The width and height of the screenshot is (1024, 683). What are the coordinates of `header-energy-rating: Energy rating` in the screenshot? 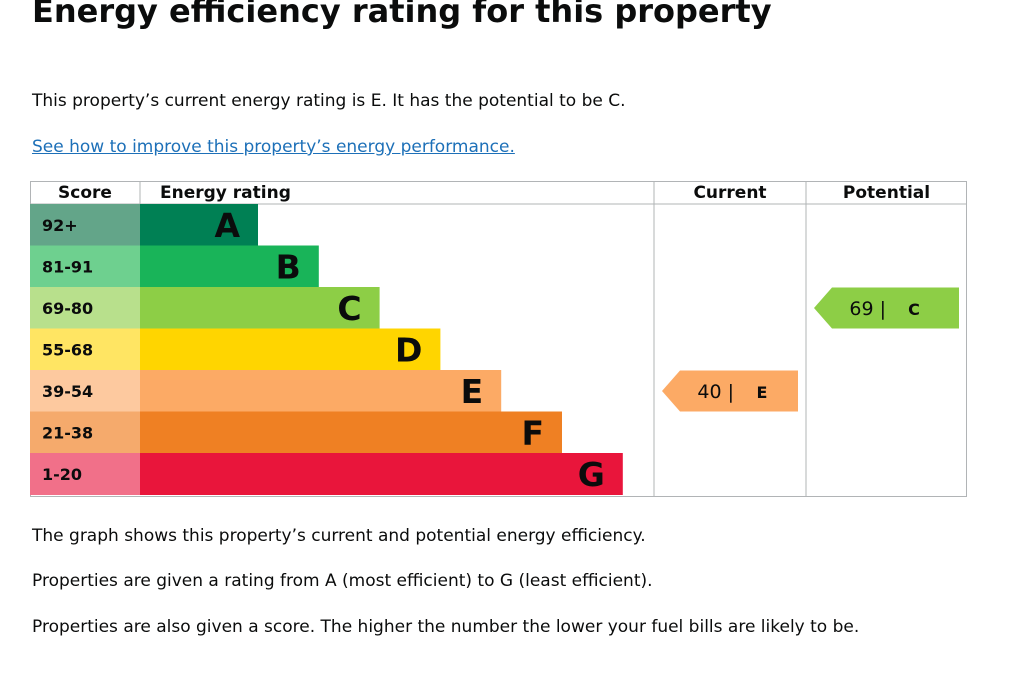 It's located at (225, 193).